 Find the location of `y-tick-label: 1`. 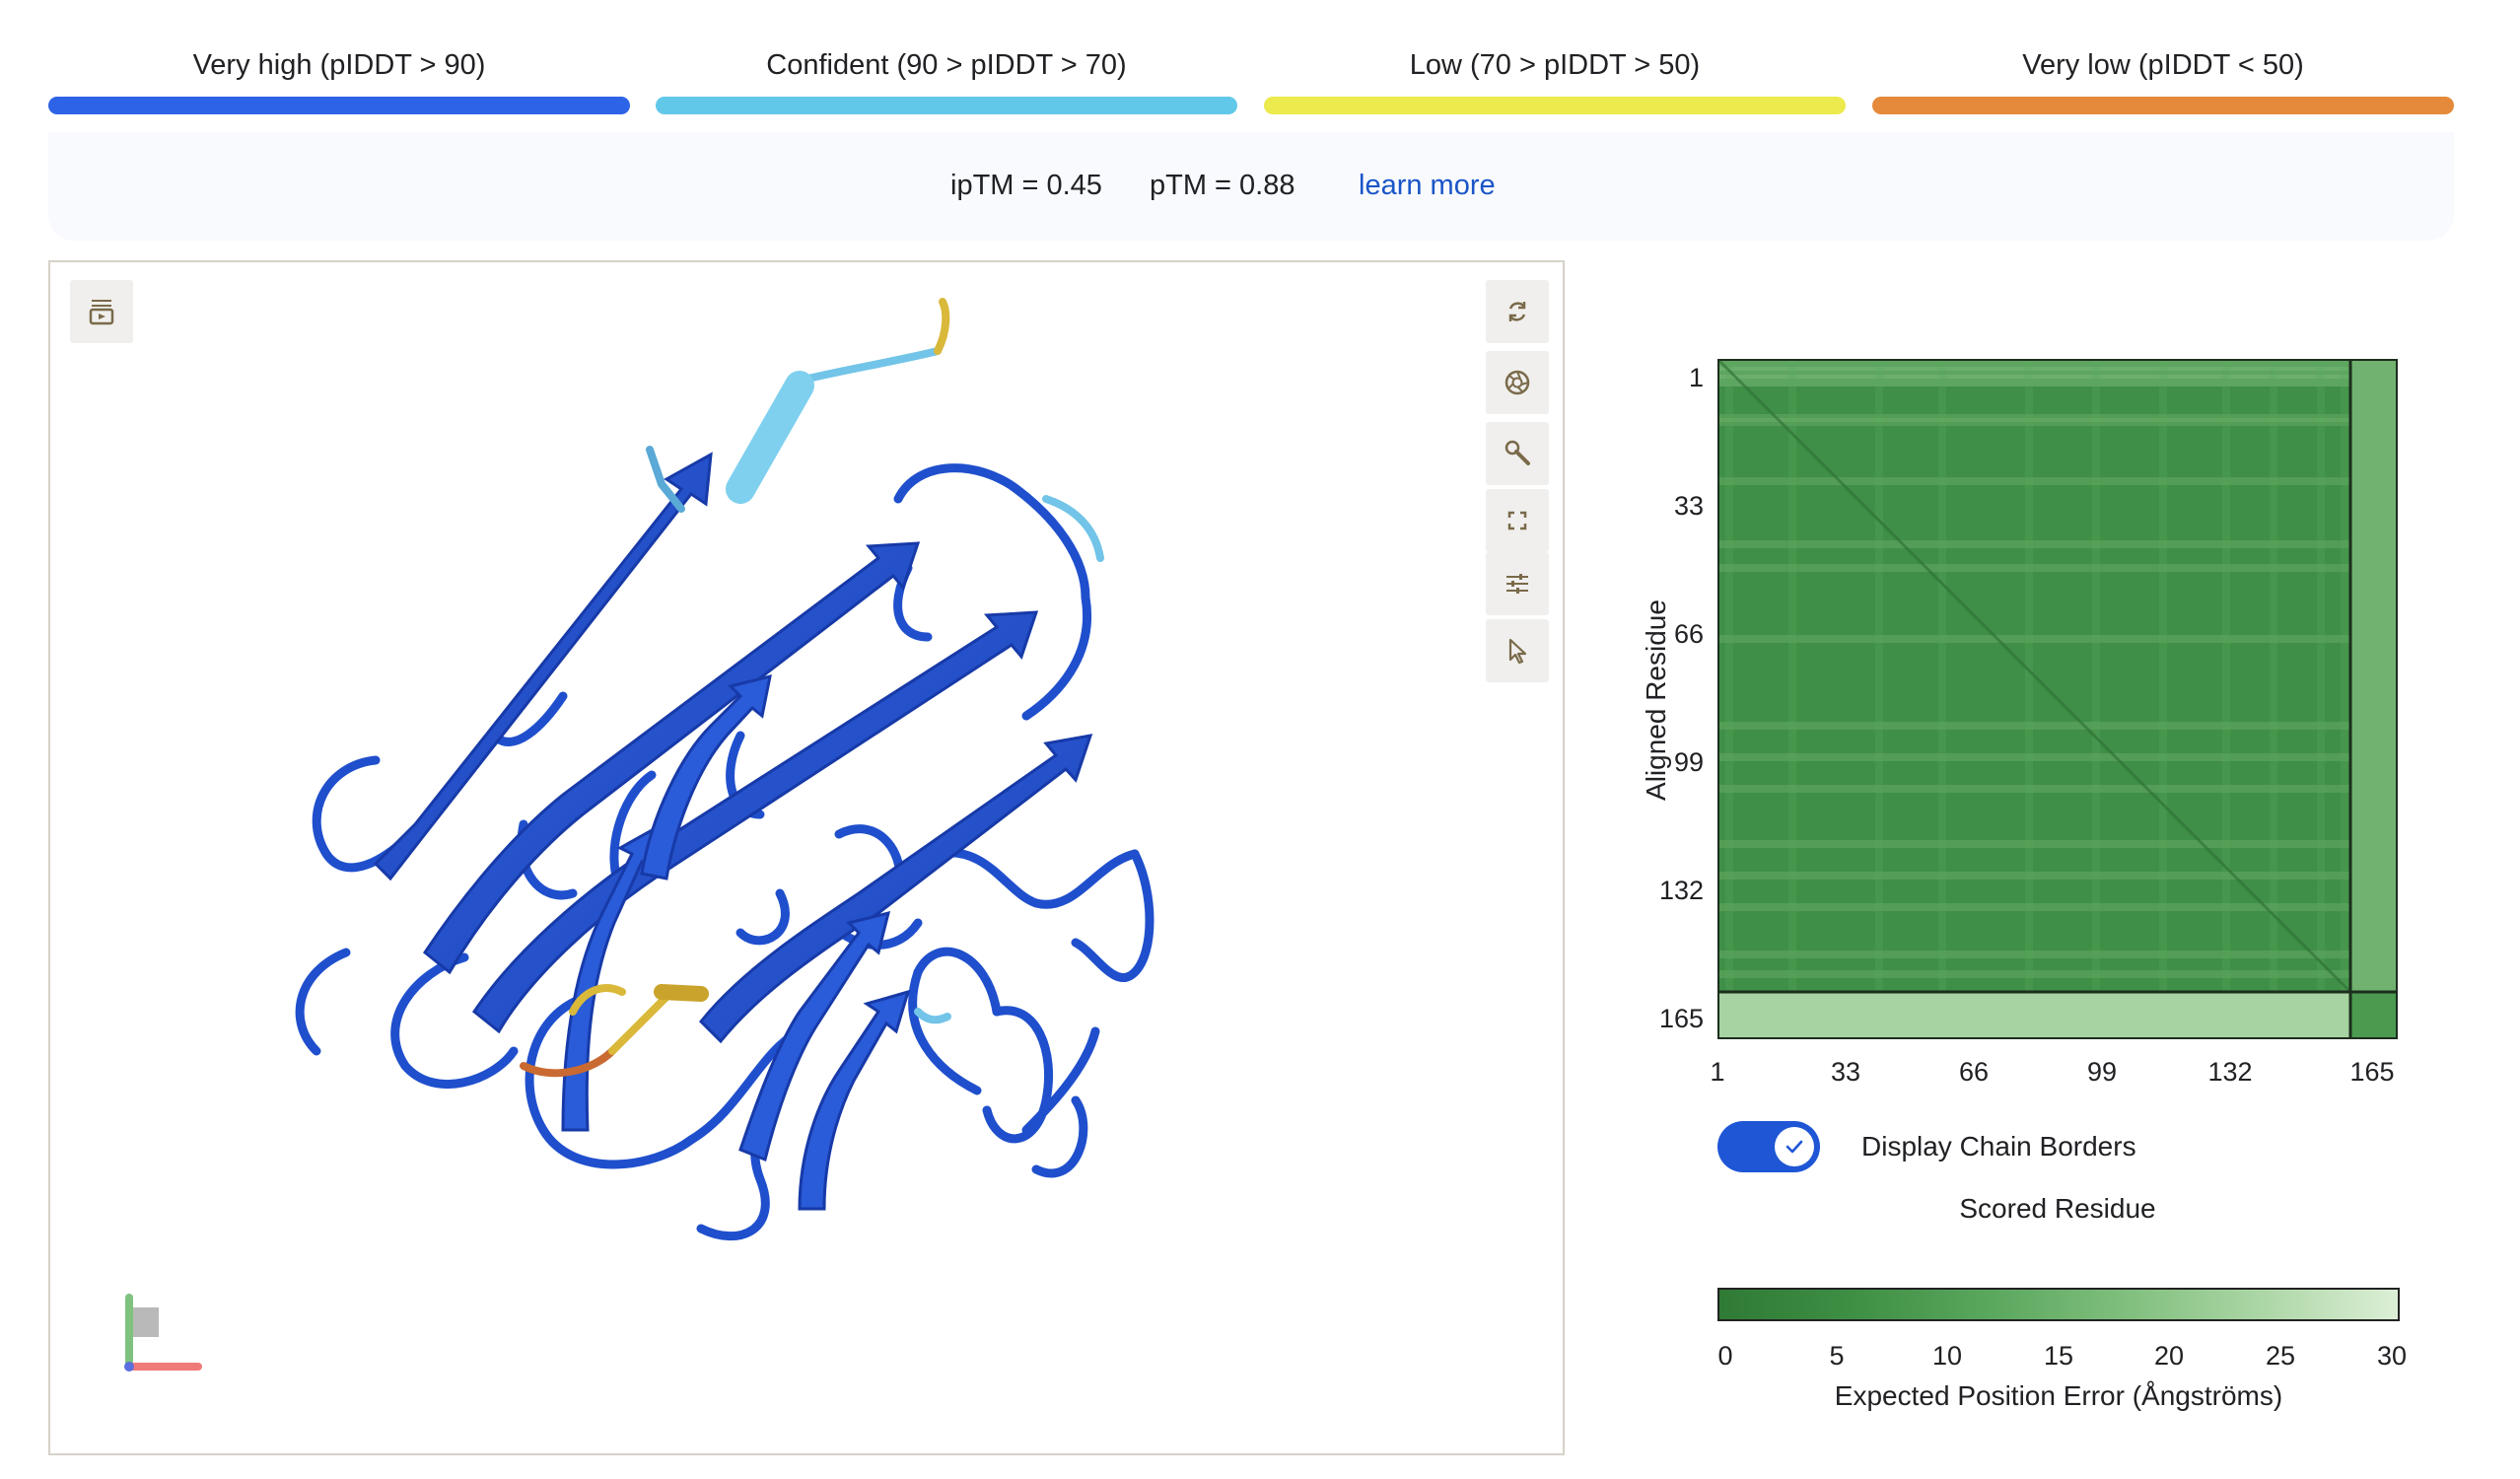

y-tick-label: 1 is located at coordinates (1696, 377).